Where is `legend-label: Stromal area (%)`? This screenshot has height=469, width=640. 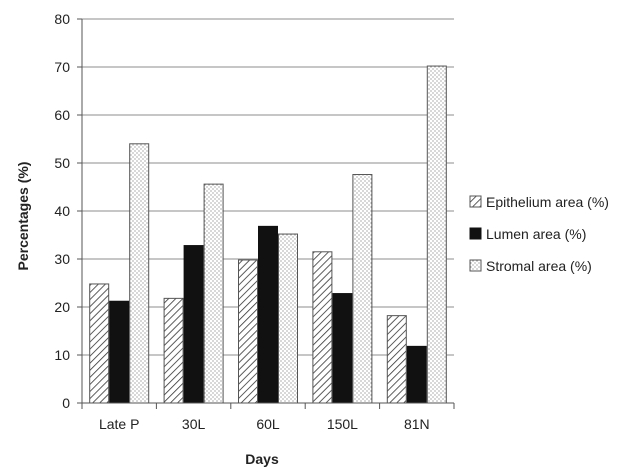
legend-label: Stromal area (%) is located at coordinates (539, 266).